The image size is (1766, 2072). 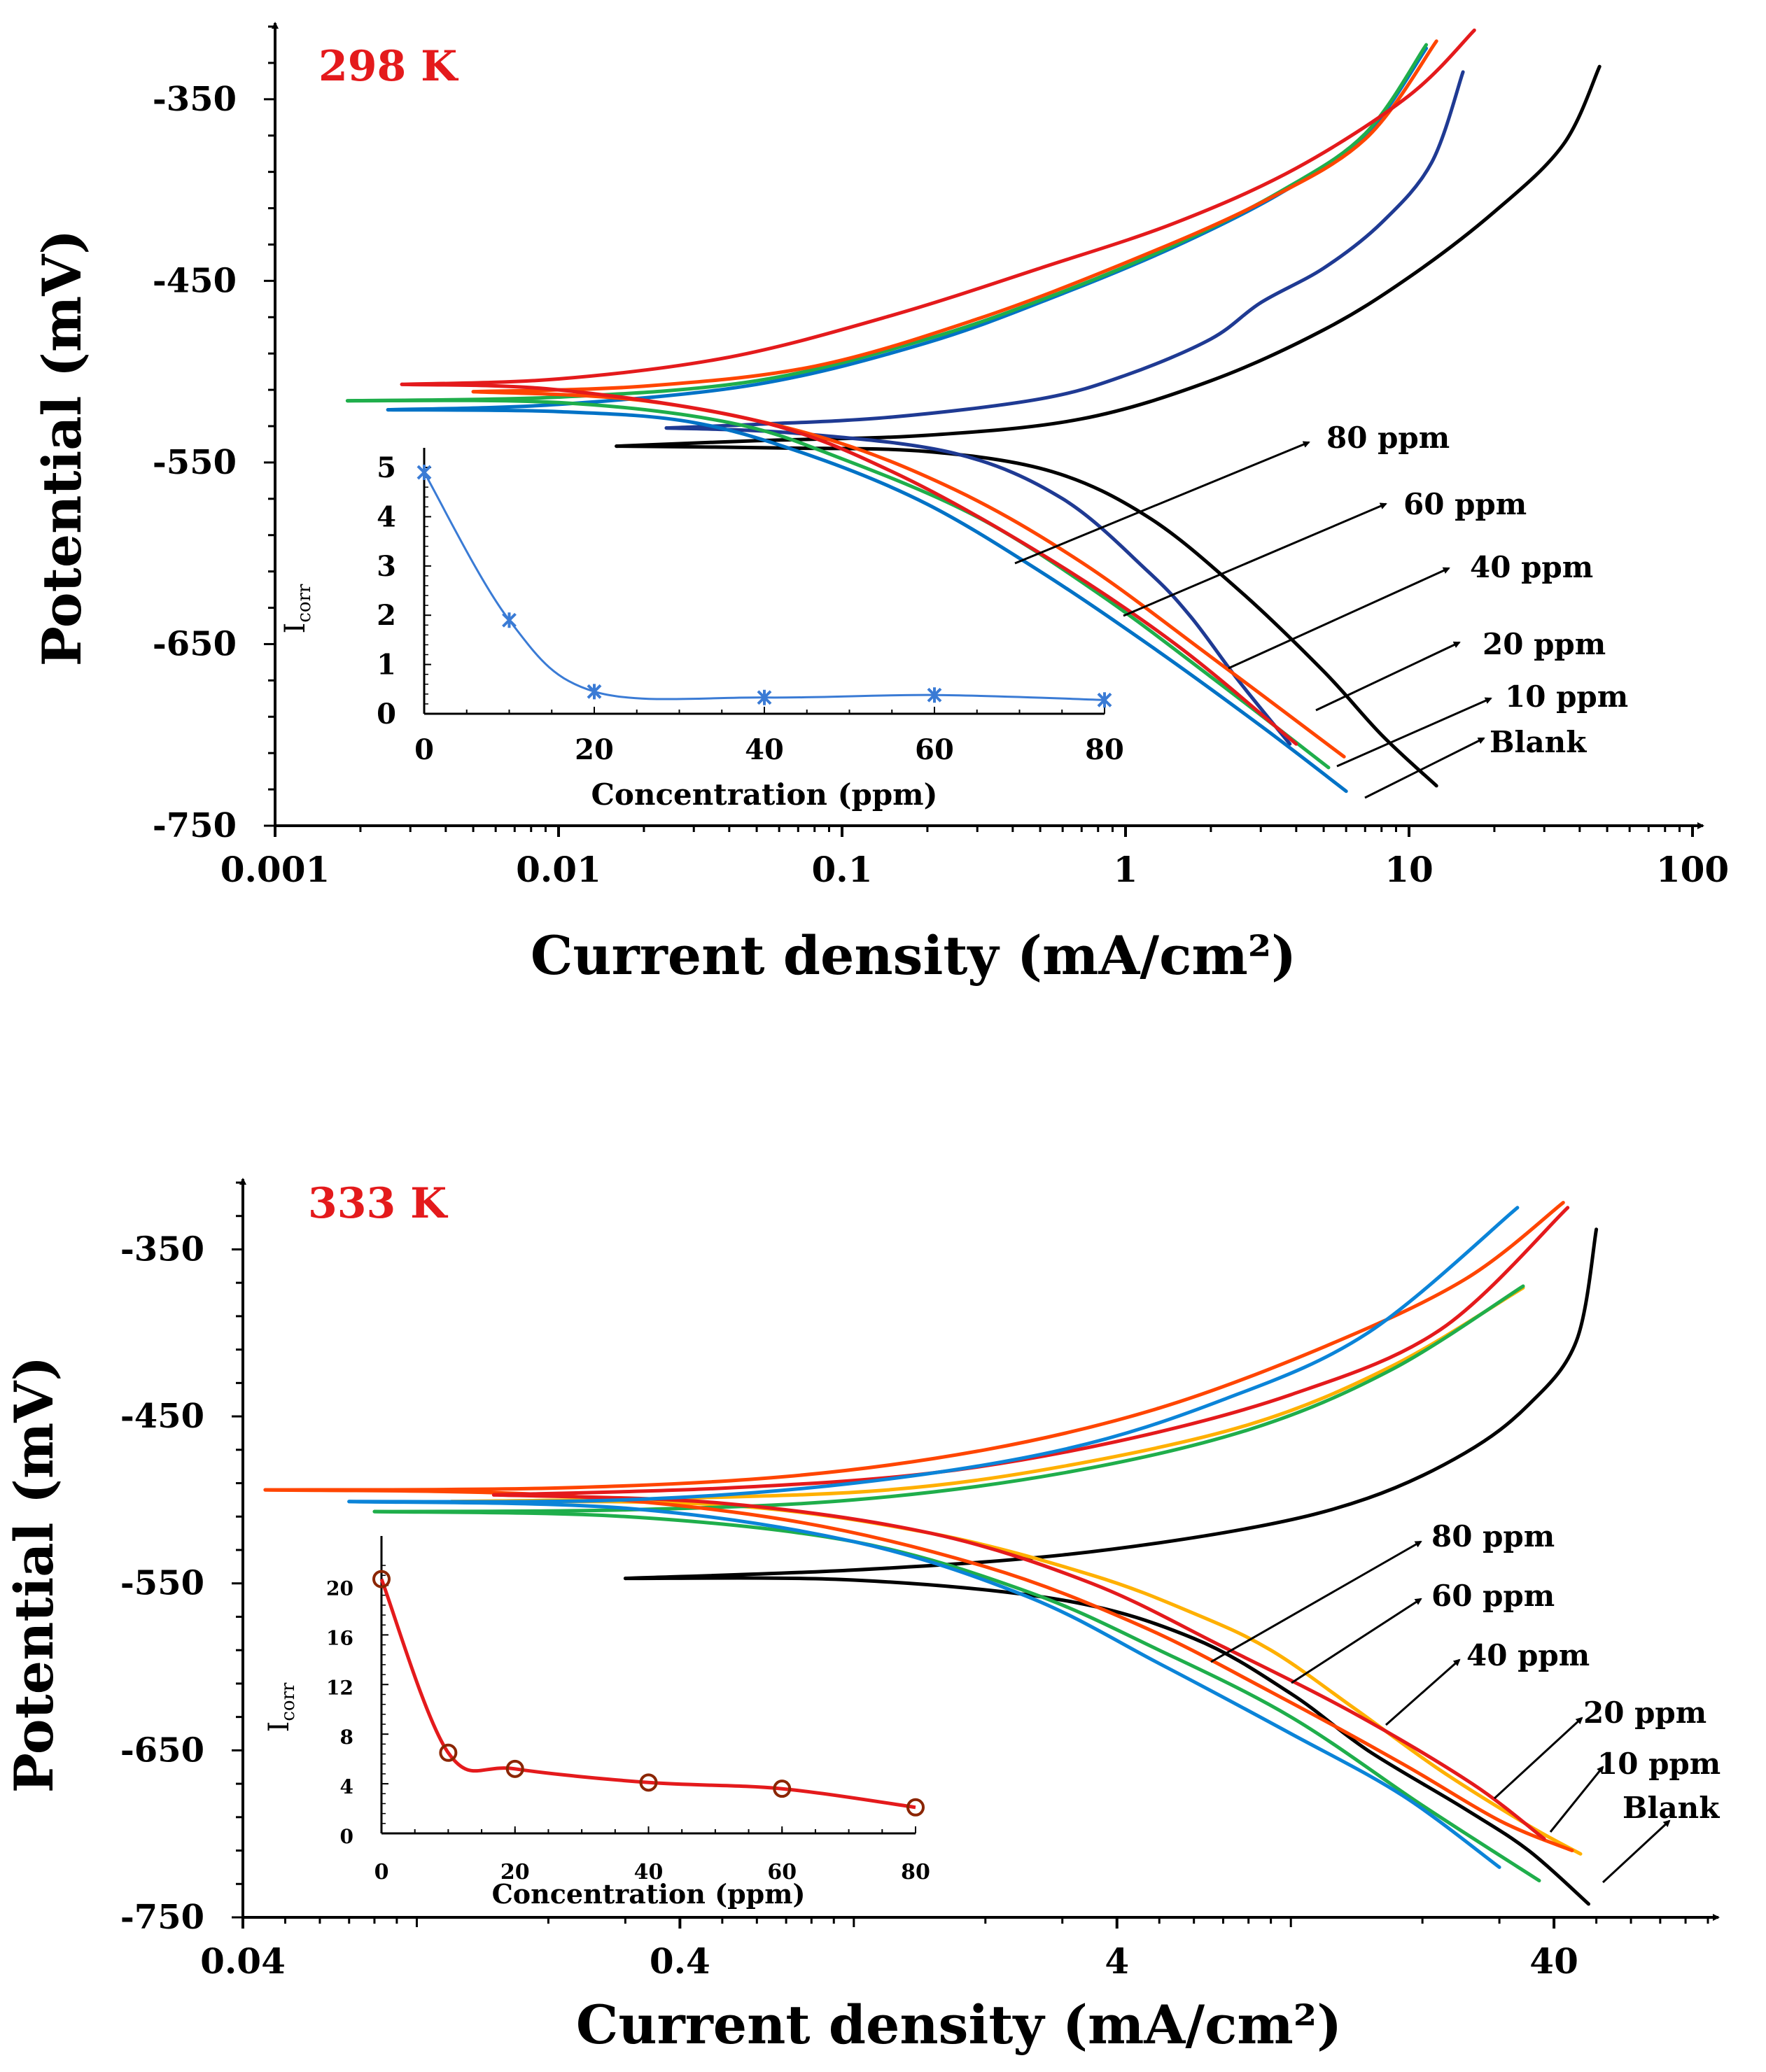 I want to click on inset-y-tick-label: 2, so click(x=386, y=615).